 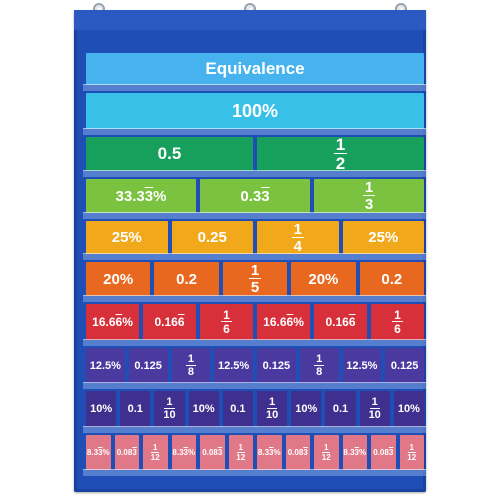 What do you see at coordinates (255, 69) in the screenshot?
I see `title-card: Equivalence` at bounding box center [255, 69].